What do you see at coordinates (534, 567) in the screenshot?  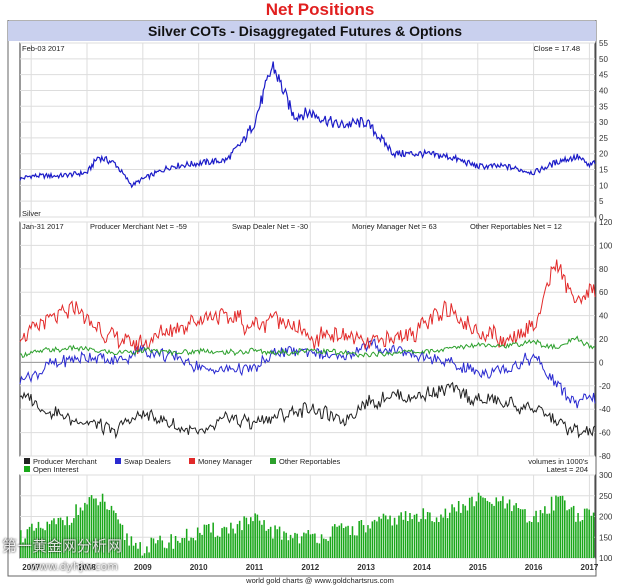 I see `x-tick-label: 2016` at bounding box center [534, 567].